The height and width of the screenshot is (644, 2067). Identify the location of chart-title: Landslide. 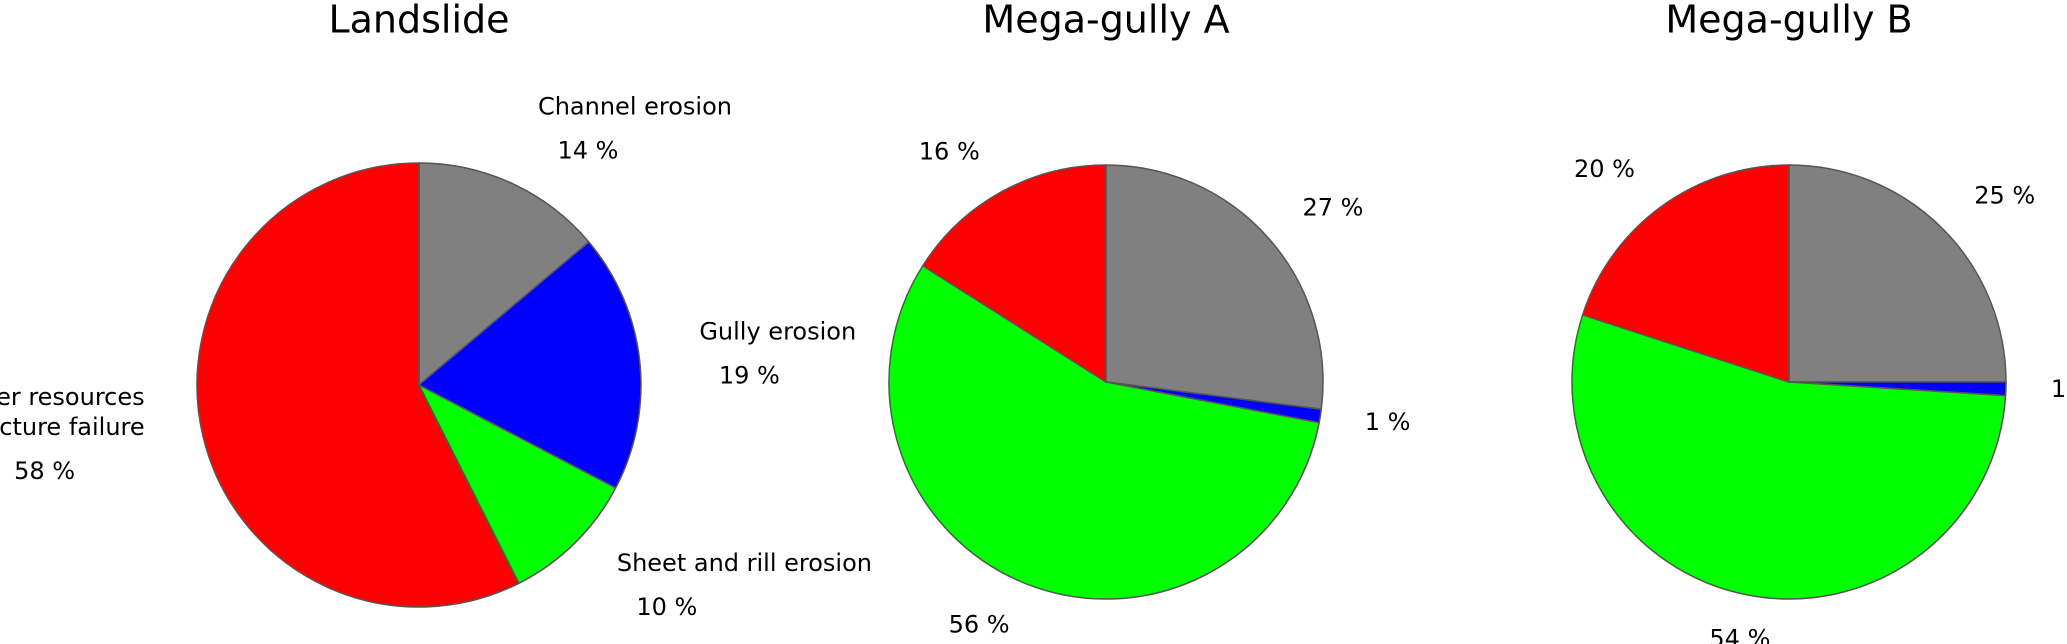
(418, 21).